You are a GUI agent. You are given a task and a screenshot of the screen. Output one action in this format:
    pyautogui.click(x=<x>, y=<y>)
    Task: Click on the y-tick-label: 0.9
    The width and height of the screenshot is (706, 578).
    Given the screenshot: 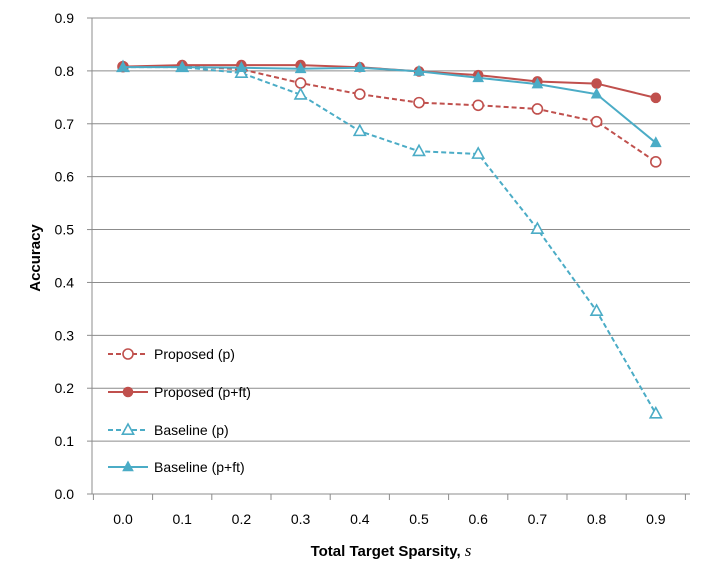 What is the action you would take?
    pyautogui.click(x=65, y=18)
    